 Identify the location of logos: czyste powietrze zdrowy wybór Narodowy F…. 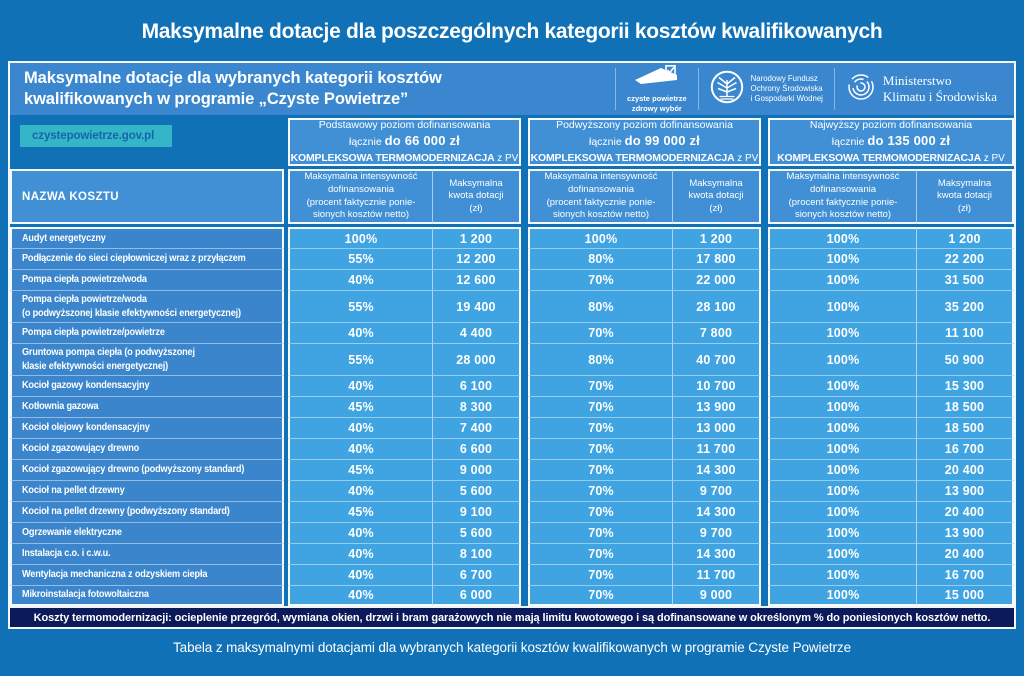
(811, 89).